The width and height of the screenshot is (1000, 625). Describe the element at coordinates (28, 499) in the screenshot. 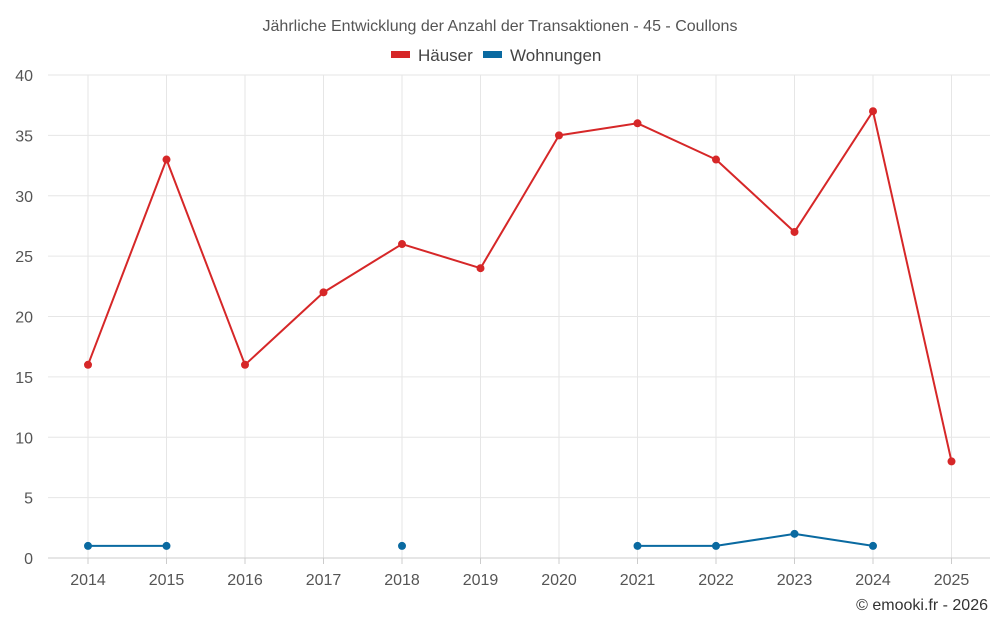

I see `y-tick-label: 5` at that location.